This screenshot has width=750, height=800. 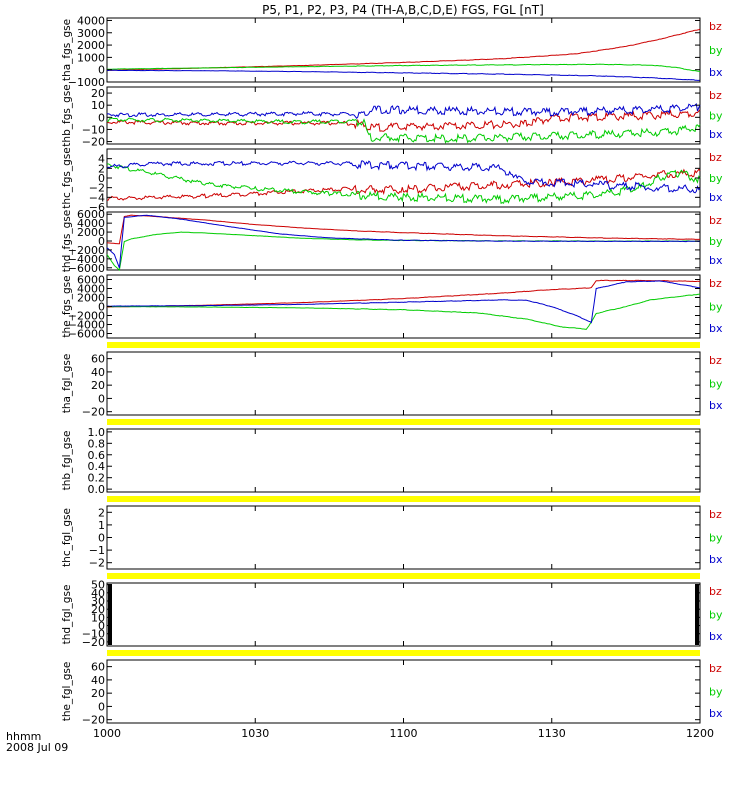 I want to click on x-tick-label: 1030, so click(x=255, y=733).